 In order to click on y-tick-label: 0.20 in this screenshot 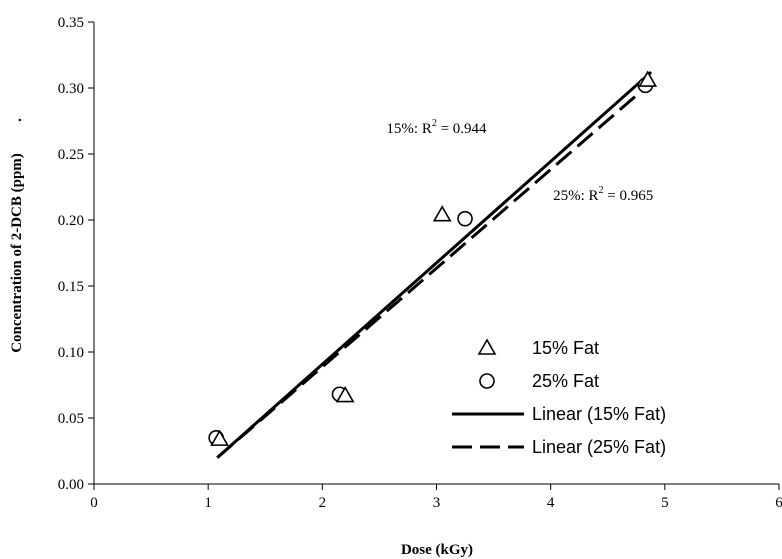, I will do `click(71, 221)`.